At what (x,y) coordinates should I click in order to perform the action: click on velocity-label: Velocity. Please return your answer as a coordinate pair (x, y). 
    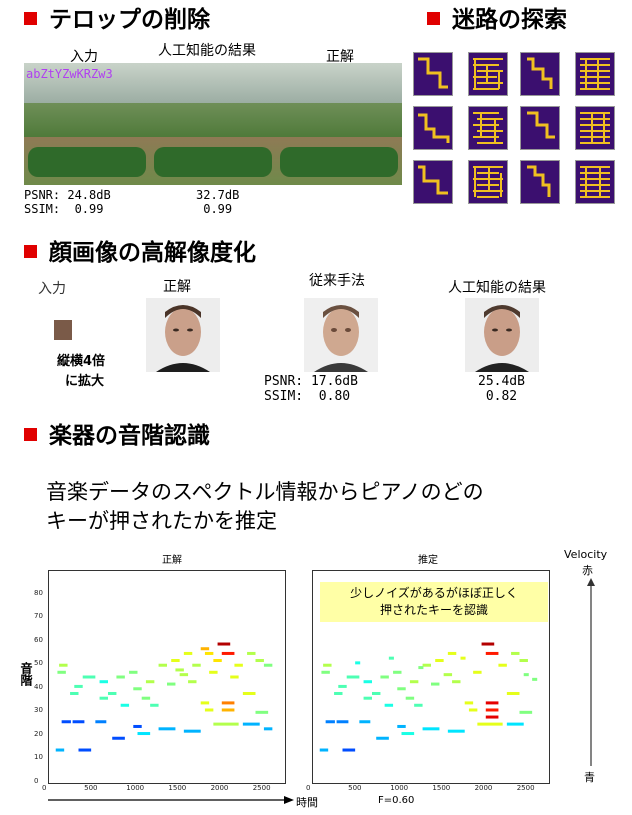
    Looking at the image, I should click on (586, 554).